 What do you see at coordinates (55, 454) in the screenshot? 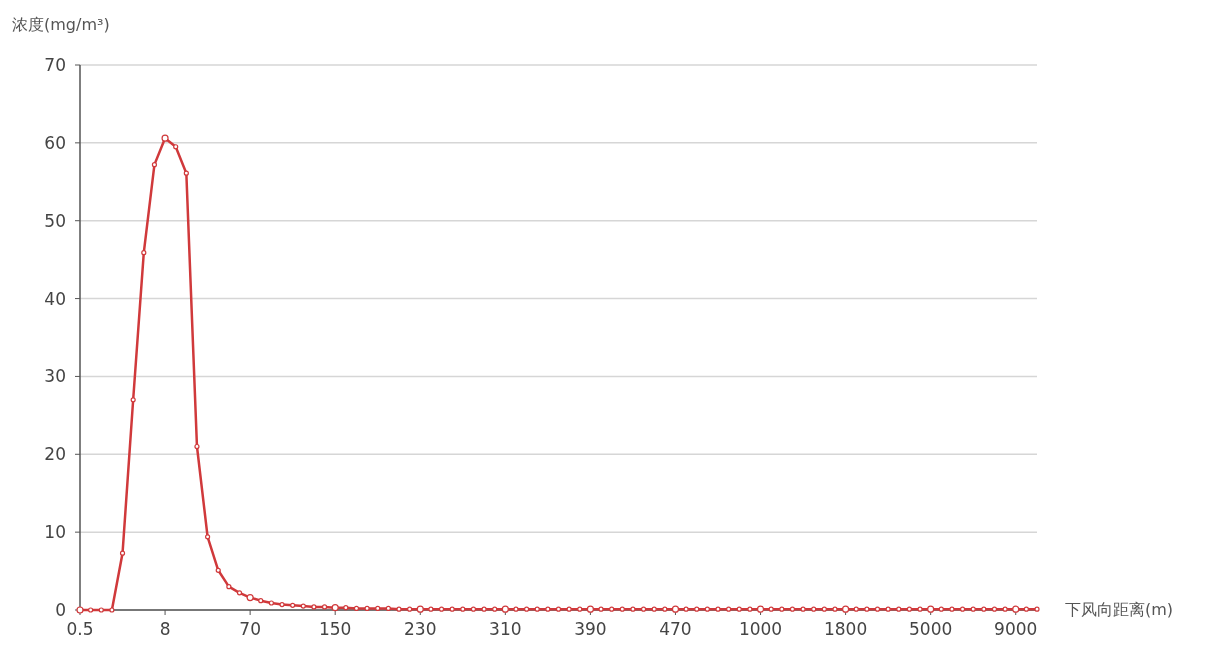
I see `y-tick-label: 20` at bounding box center [55, 454].